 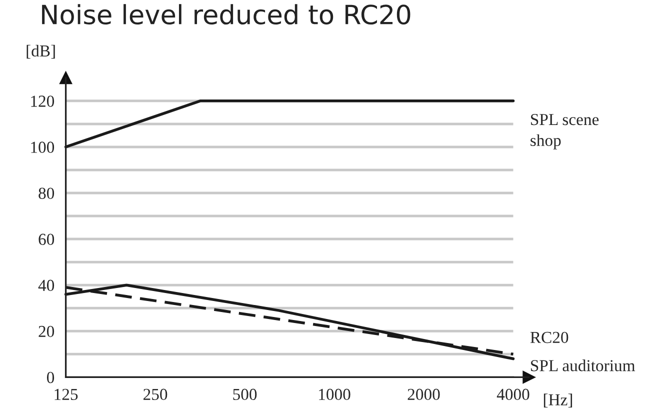 I want to click on x-tick-label: 4000, so click(x=513, y=394).